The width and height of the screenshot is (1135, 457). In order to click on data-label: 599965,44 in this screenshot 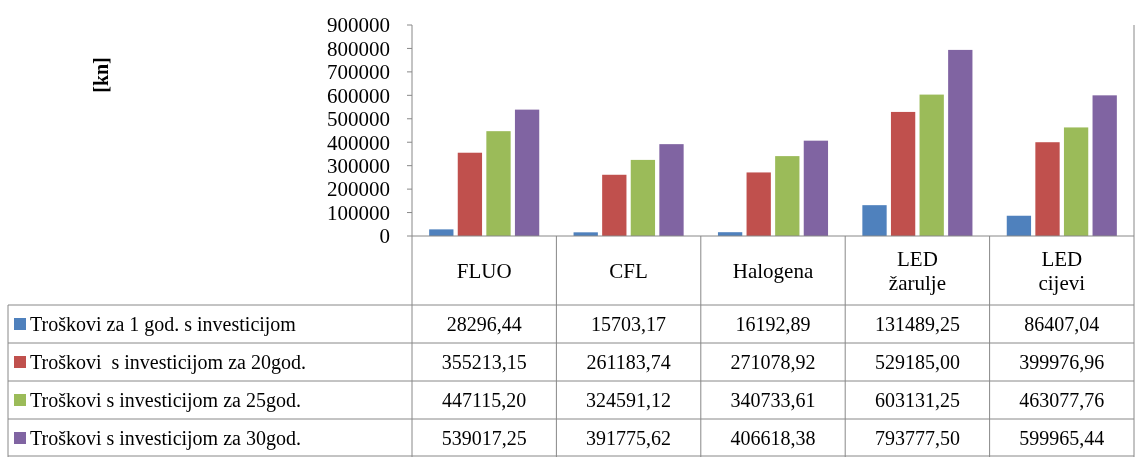, I will do `click(1062, 438)`.